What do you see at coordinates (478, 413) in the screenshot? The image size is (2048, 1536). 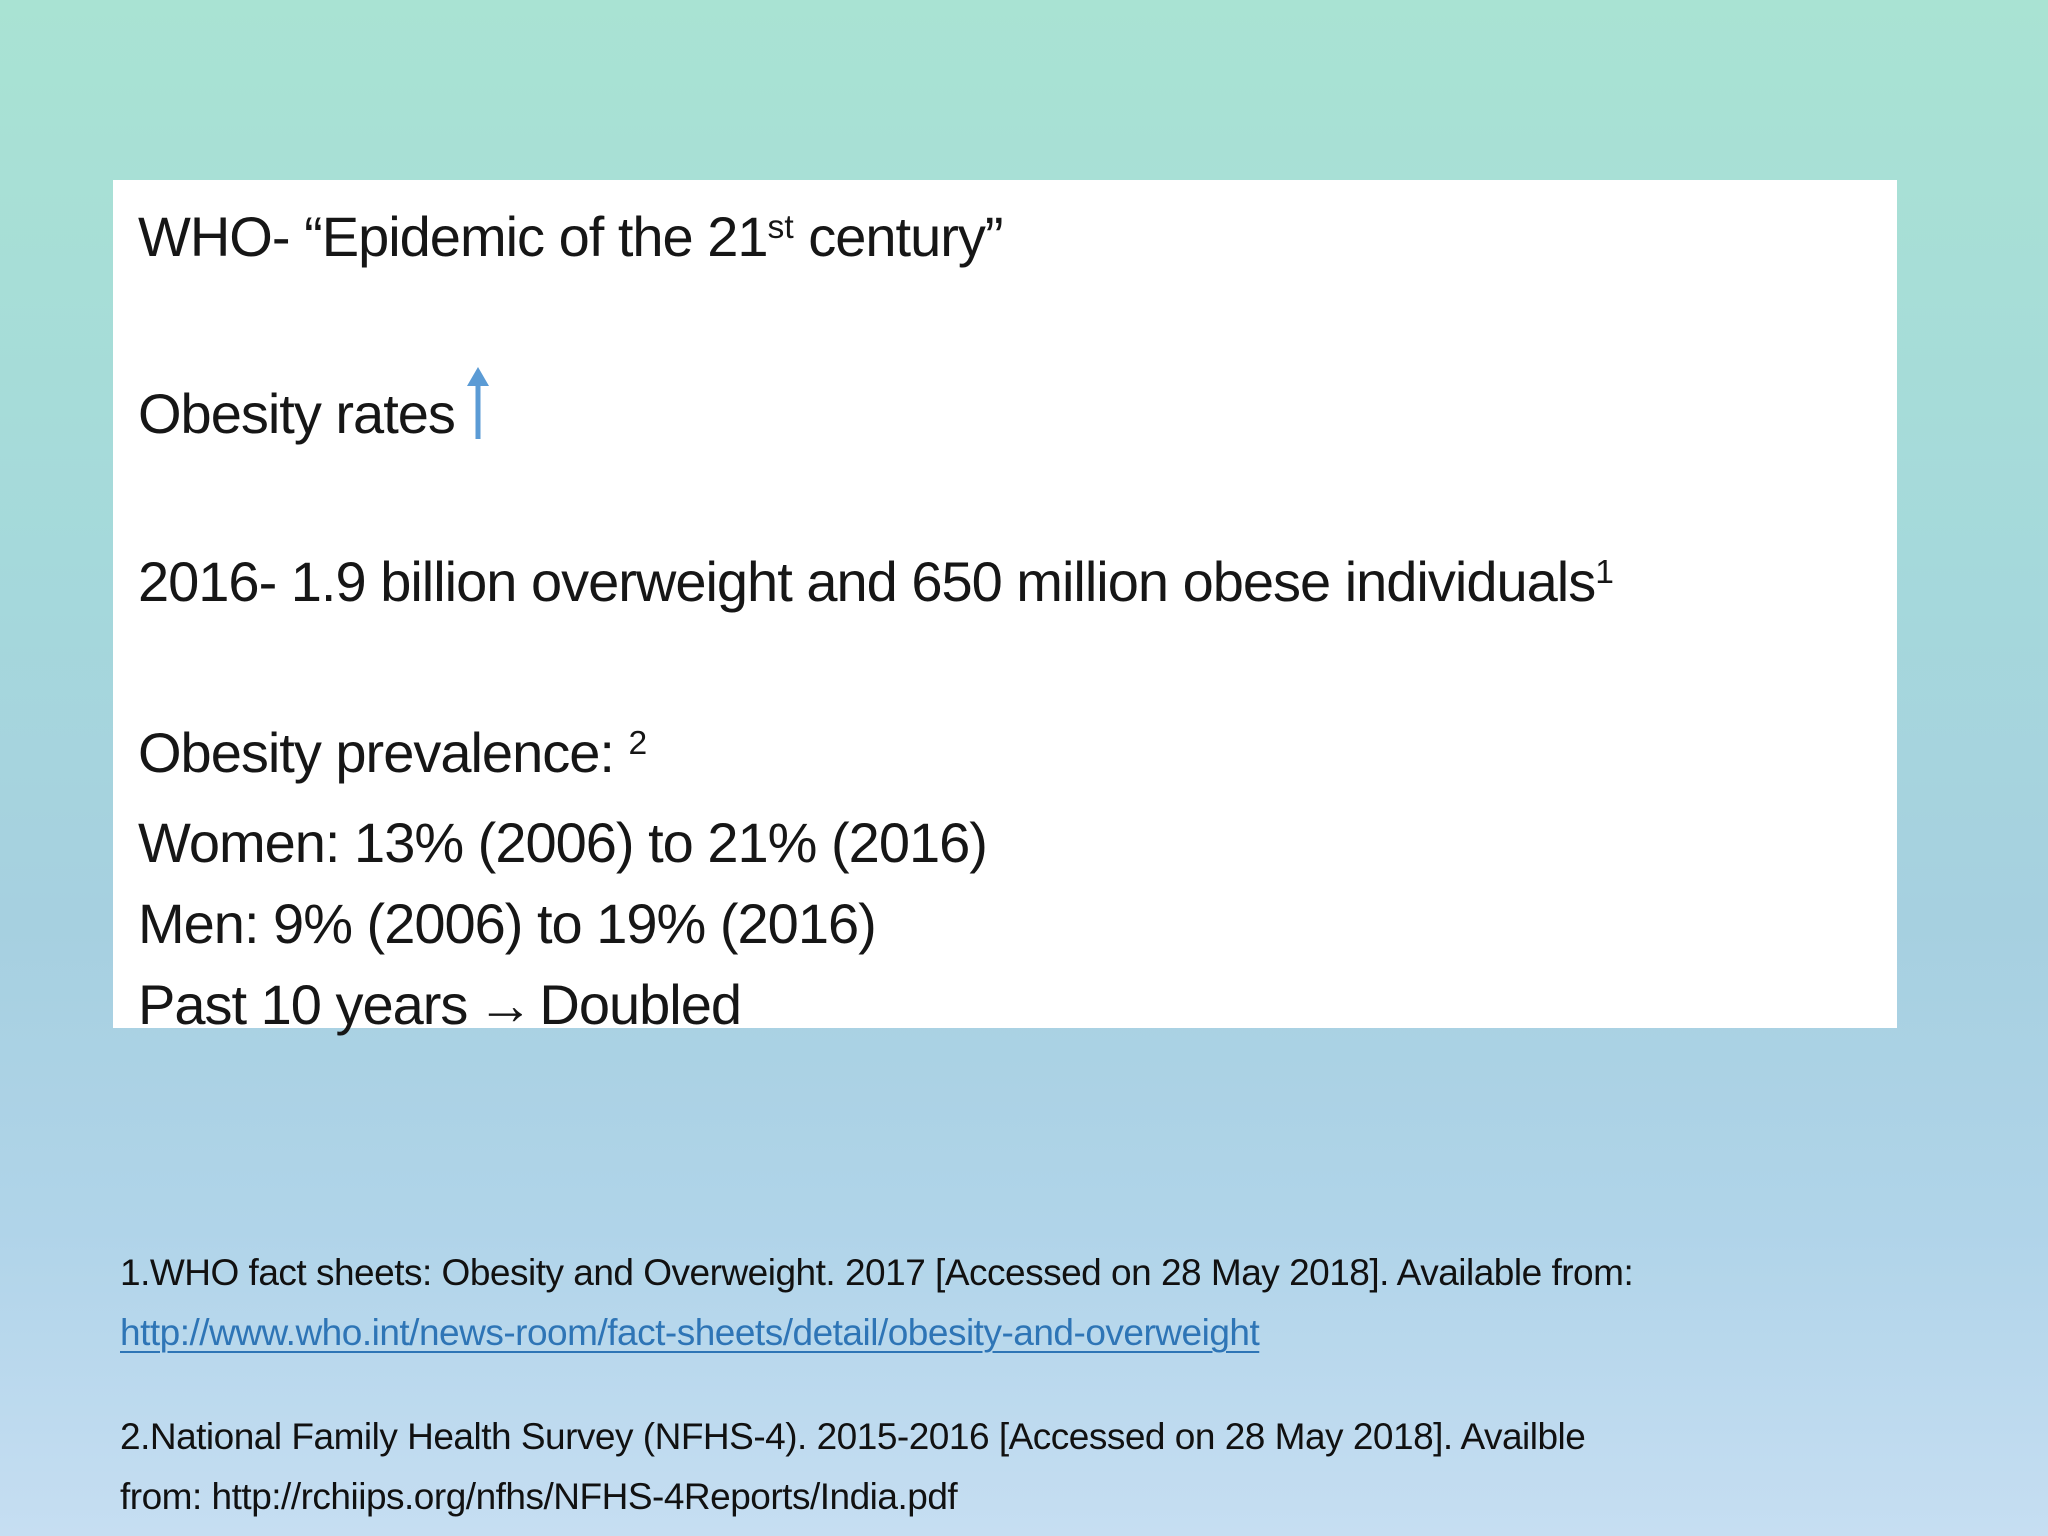 I see `up-arrow-icon` at bounding box center [478, 413].